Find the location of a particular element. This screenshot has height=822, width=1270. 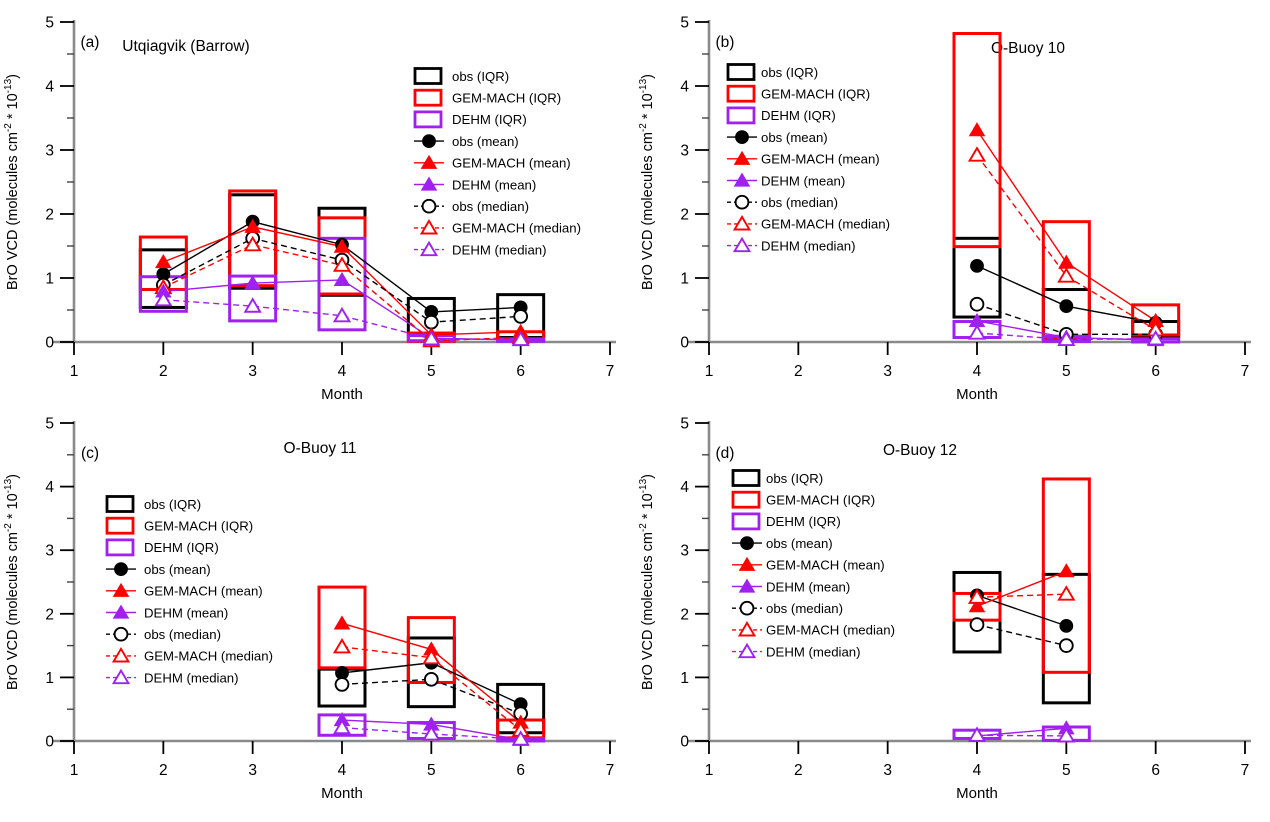

panel-title: O-Buoy 11 is located at coordinates (320, 448).